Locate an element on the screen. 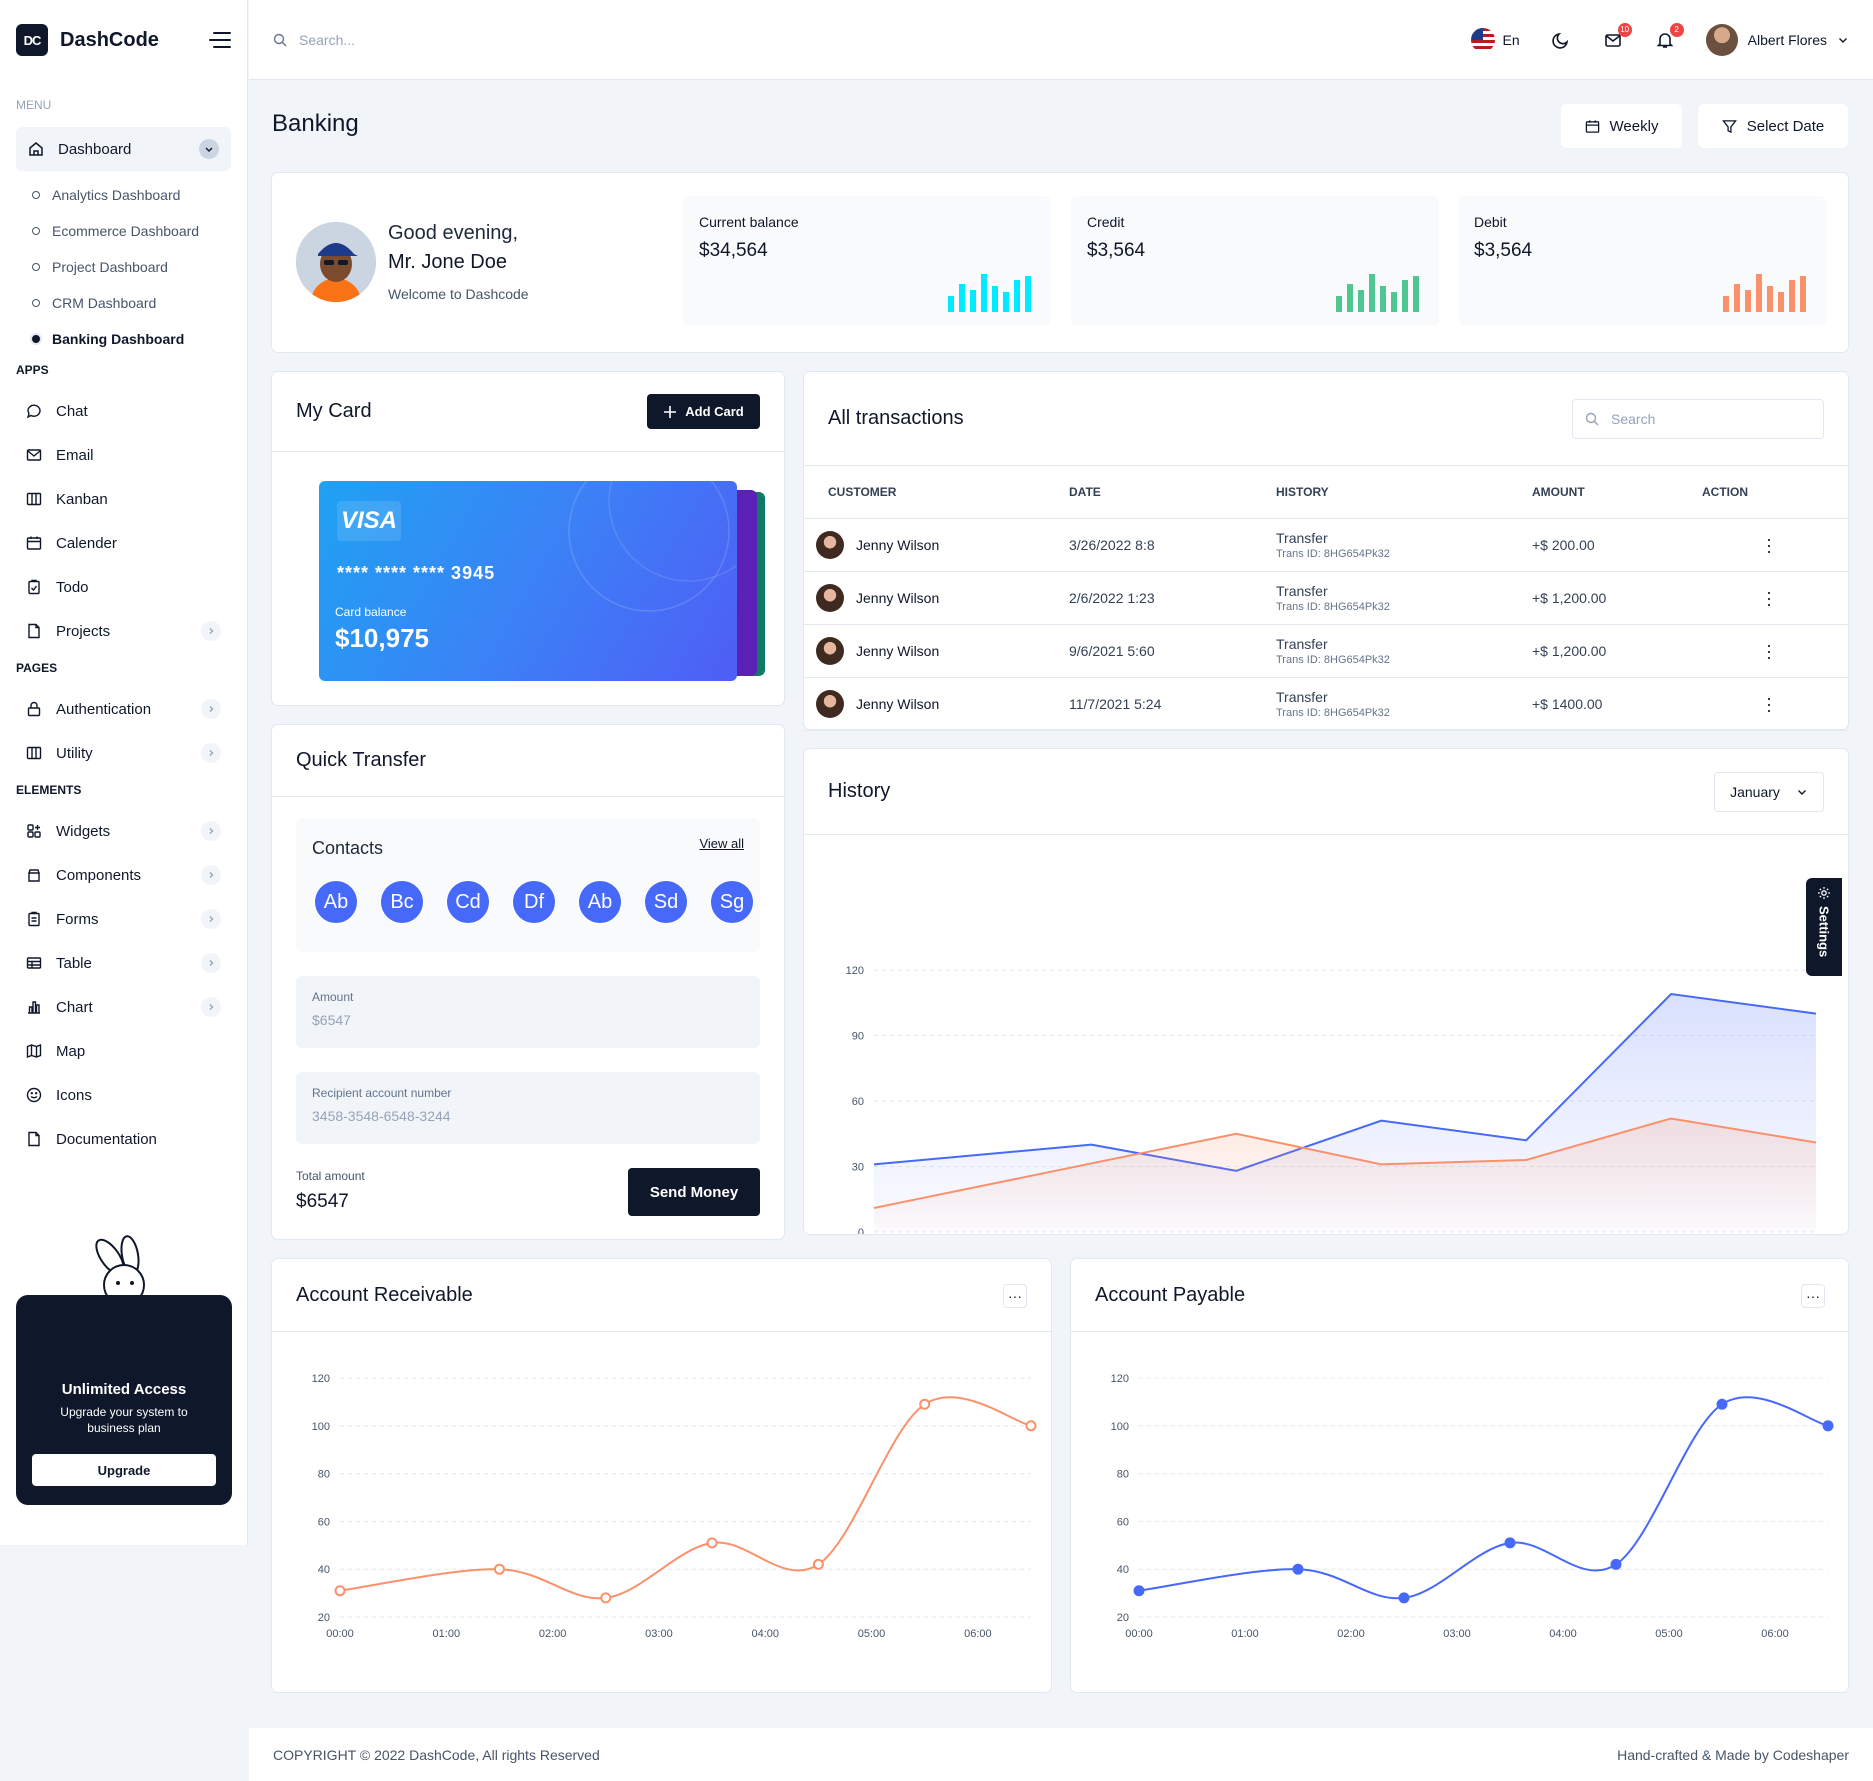  sidebar-item-map: Map is located at coordinates (123, 1051).